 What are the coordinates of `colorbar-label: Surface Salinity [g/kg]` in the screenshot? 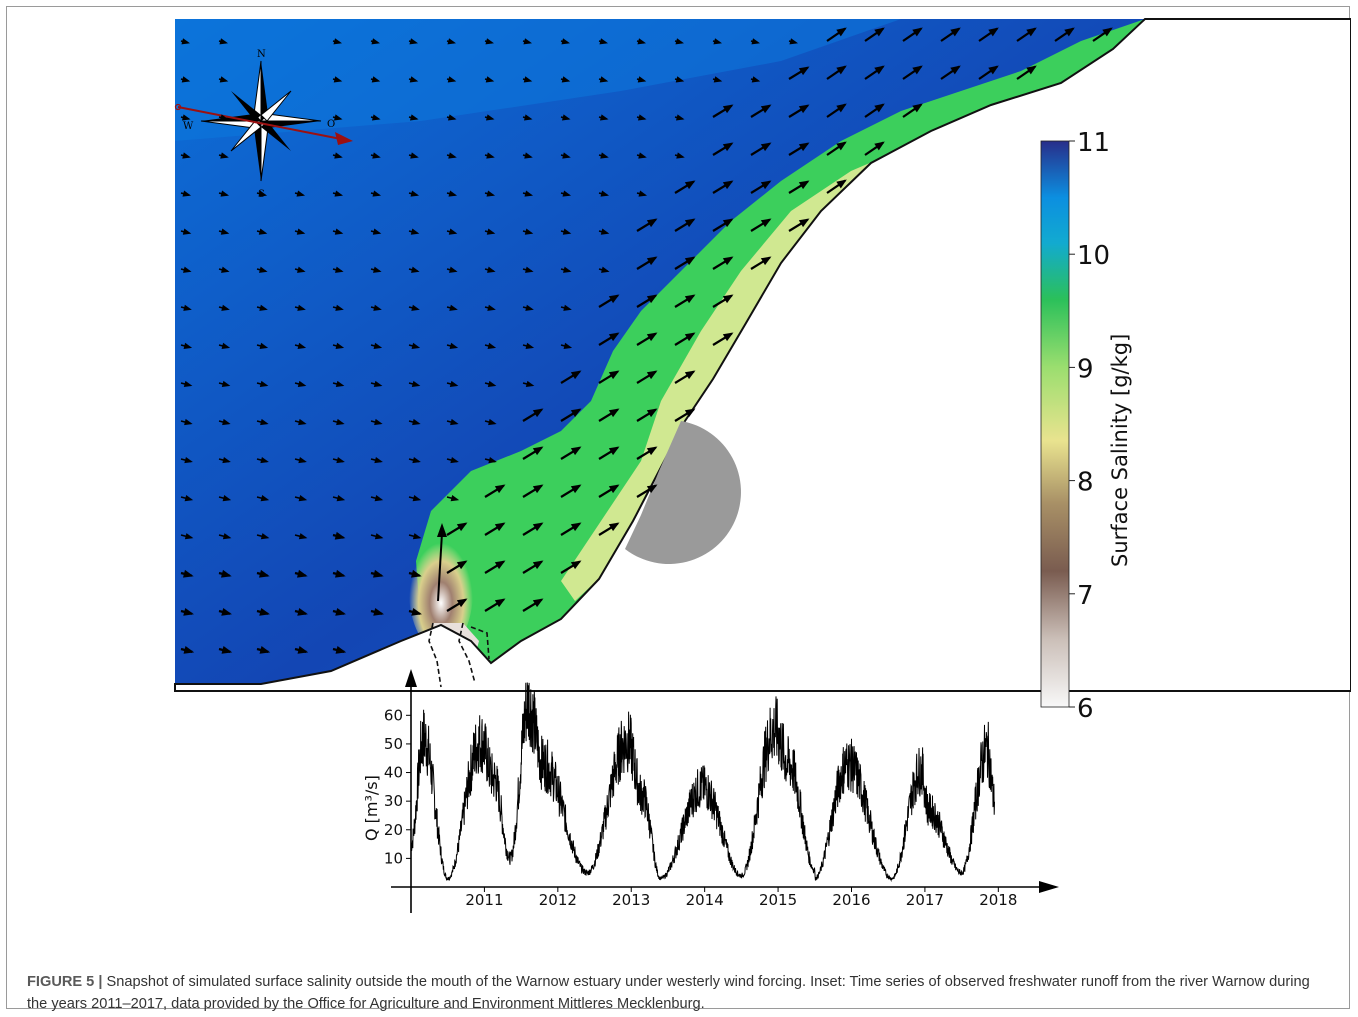 It's located at (1120, 450).